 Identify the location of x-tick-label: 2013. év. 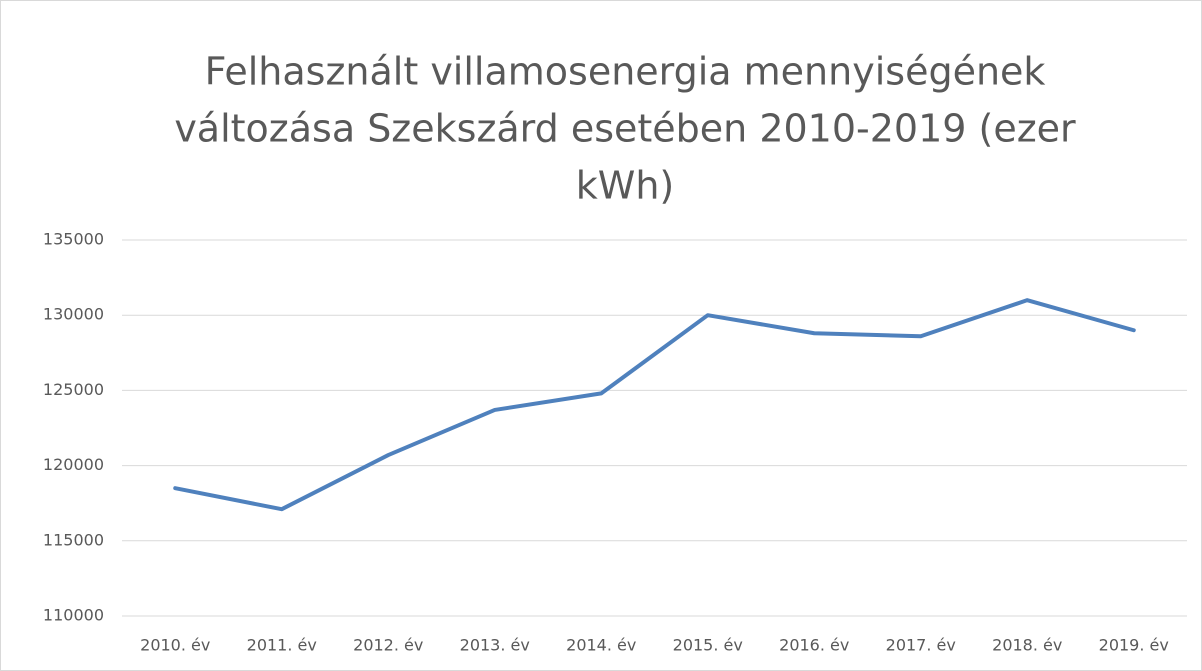
(495, 645).